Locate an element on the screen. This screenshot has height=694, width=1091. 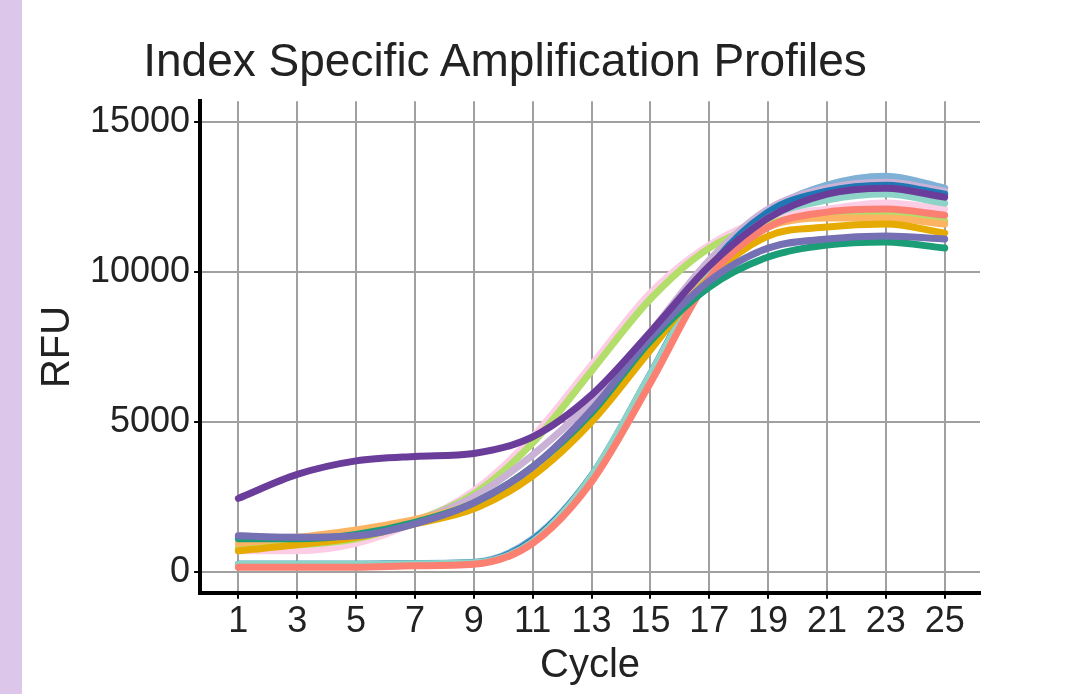
x-tick-label: 9 is located at coordinates (473, 620).